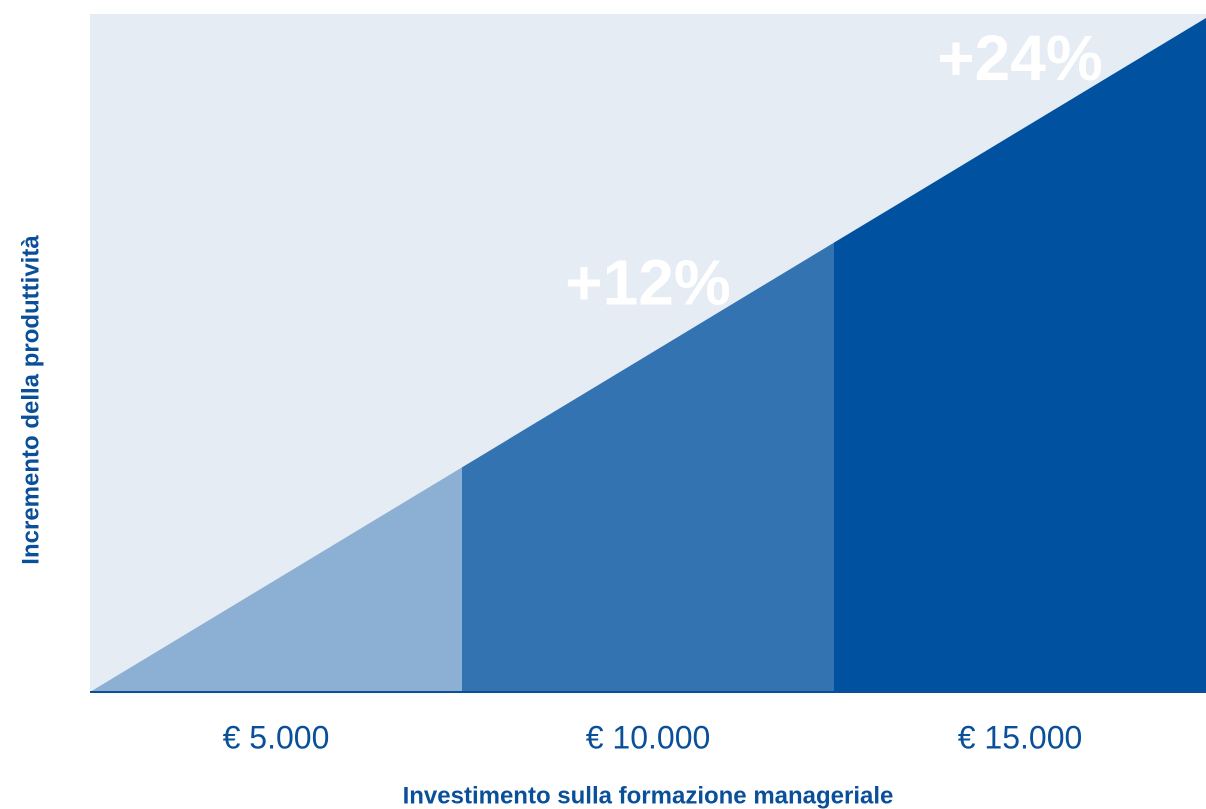 The width and height of the screenshot is (1206, 809). Describe the element at coordinates (648, 737) in the screenshot. I see `x-tick-label: € 10.000` at that location.